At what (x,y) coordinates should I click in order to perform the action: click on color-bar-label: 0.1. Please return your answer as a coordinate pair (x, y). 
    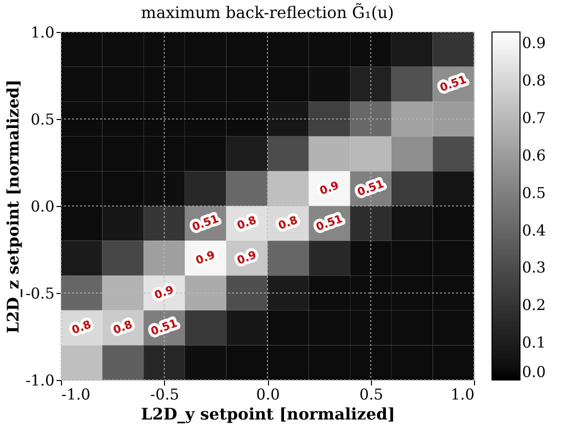
    Looking at the image, I should click on (534, 343).